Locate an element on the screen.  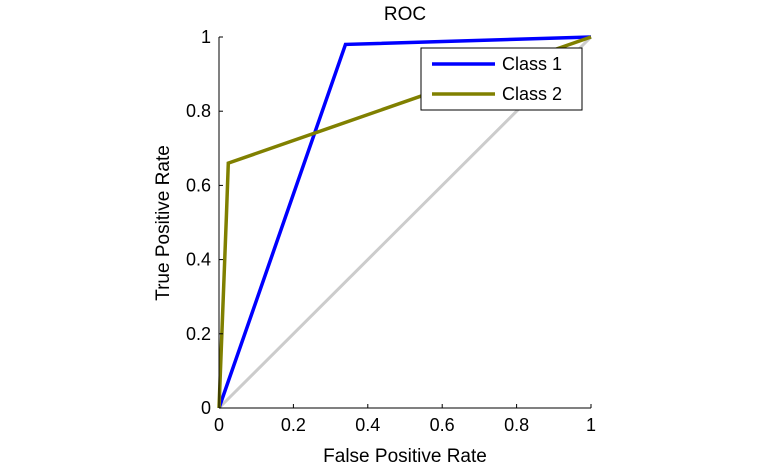
y-axis-label: True Positive Rate is located at coordinates (163, 223).